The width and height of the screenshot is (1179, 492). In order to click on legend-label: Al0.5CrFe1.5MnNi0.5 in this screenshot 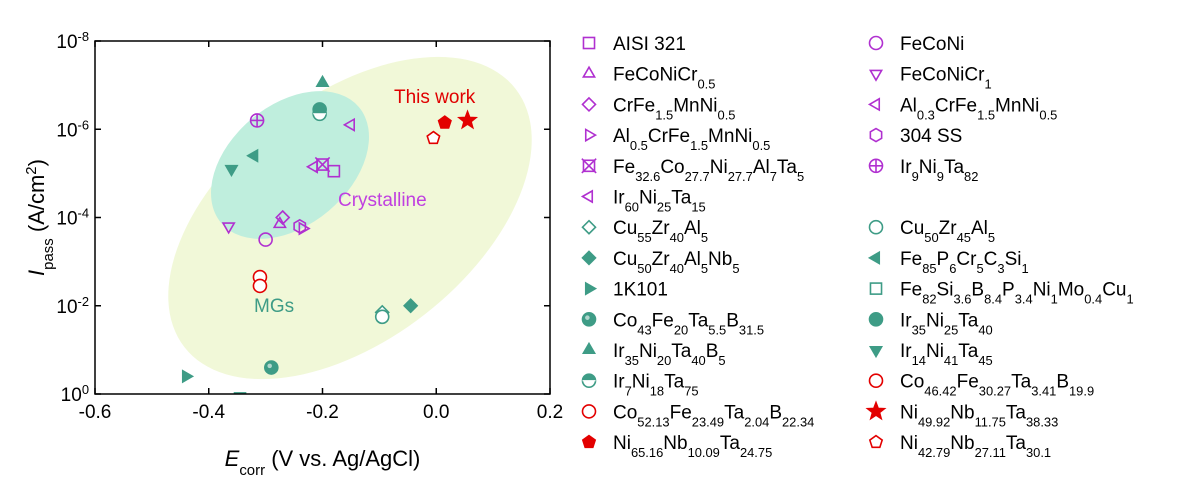, I will do `click(691, 139)`.